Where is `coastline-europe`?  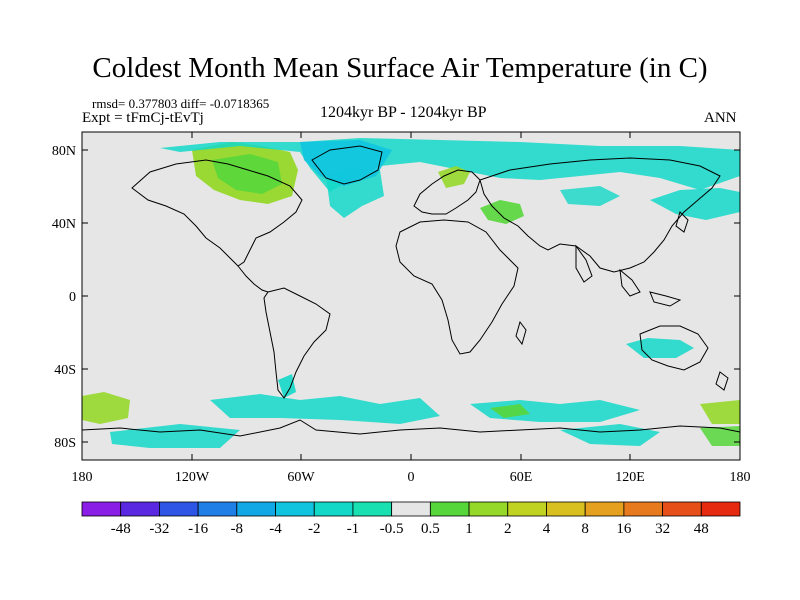
coastline-europe is located at coordinates (447, 192).